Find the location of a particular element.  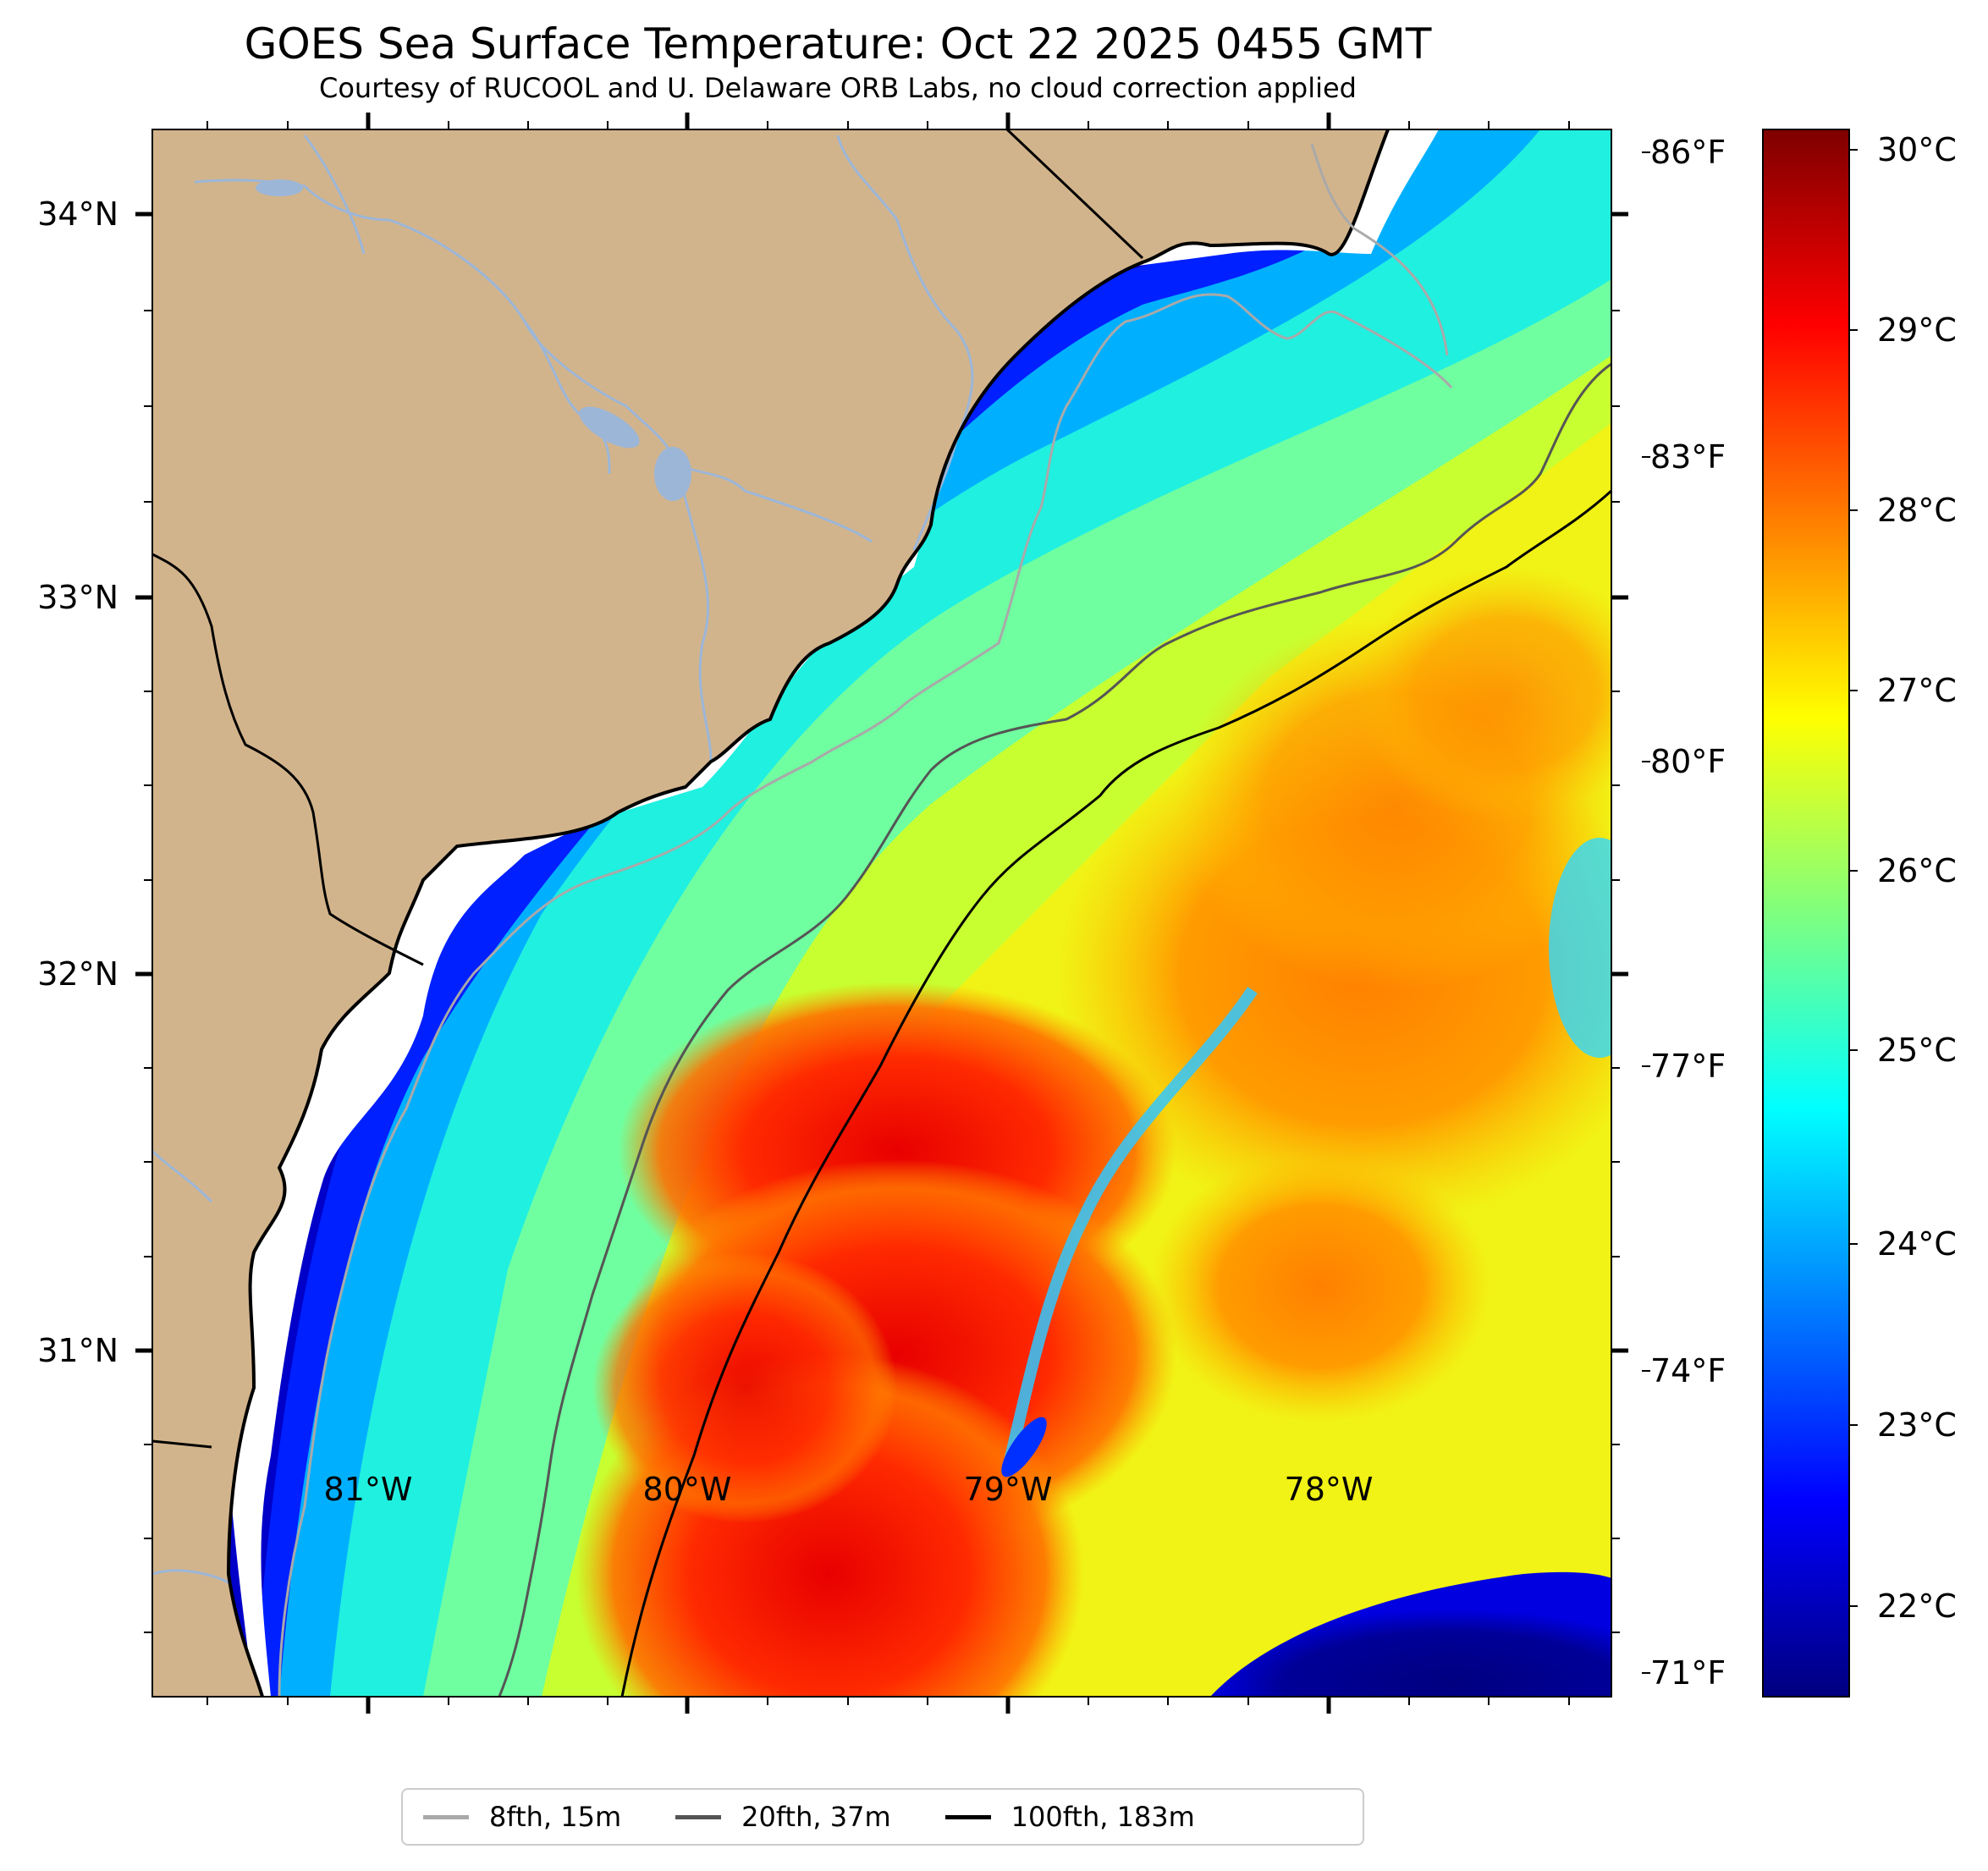

legend-swatch-20fth is located at coordinates (698, 1817).